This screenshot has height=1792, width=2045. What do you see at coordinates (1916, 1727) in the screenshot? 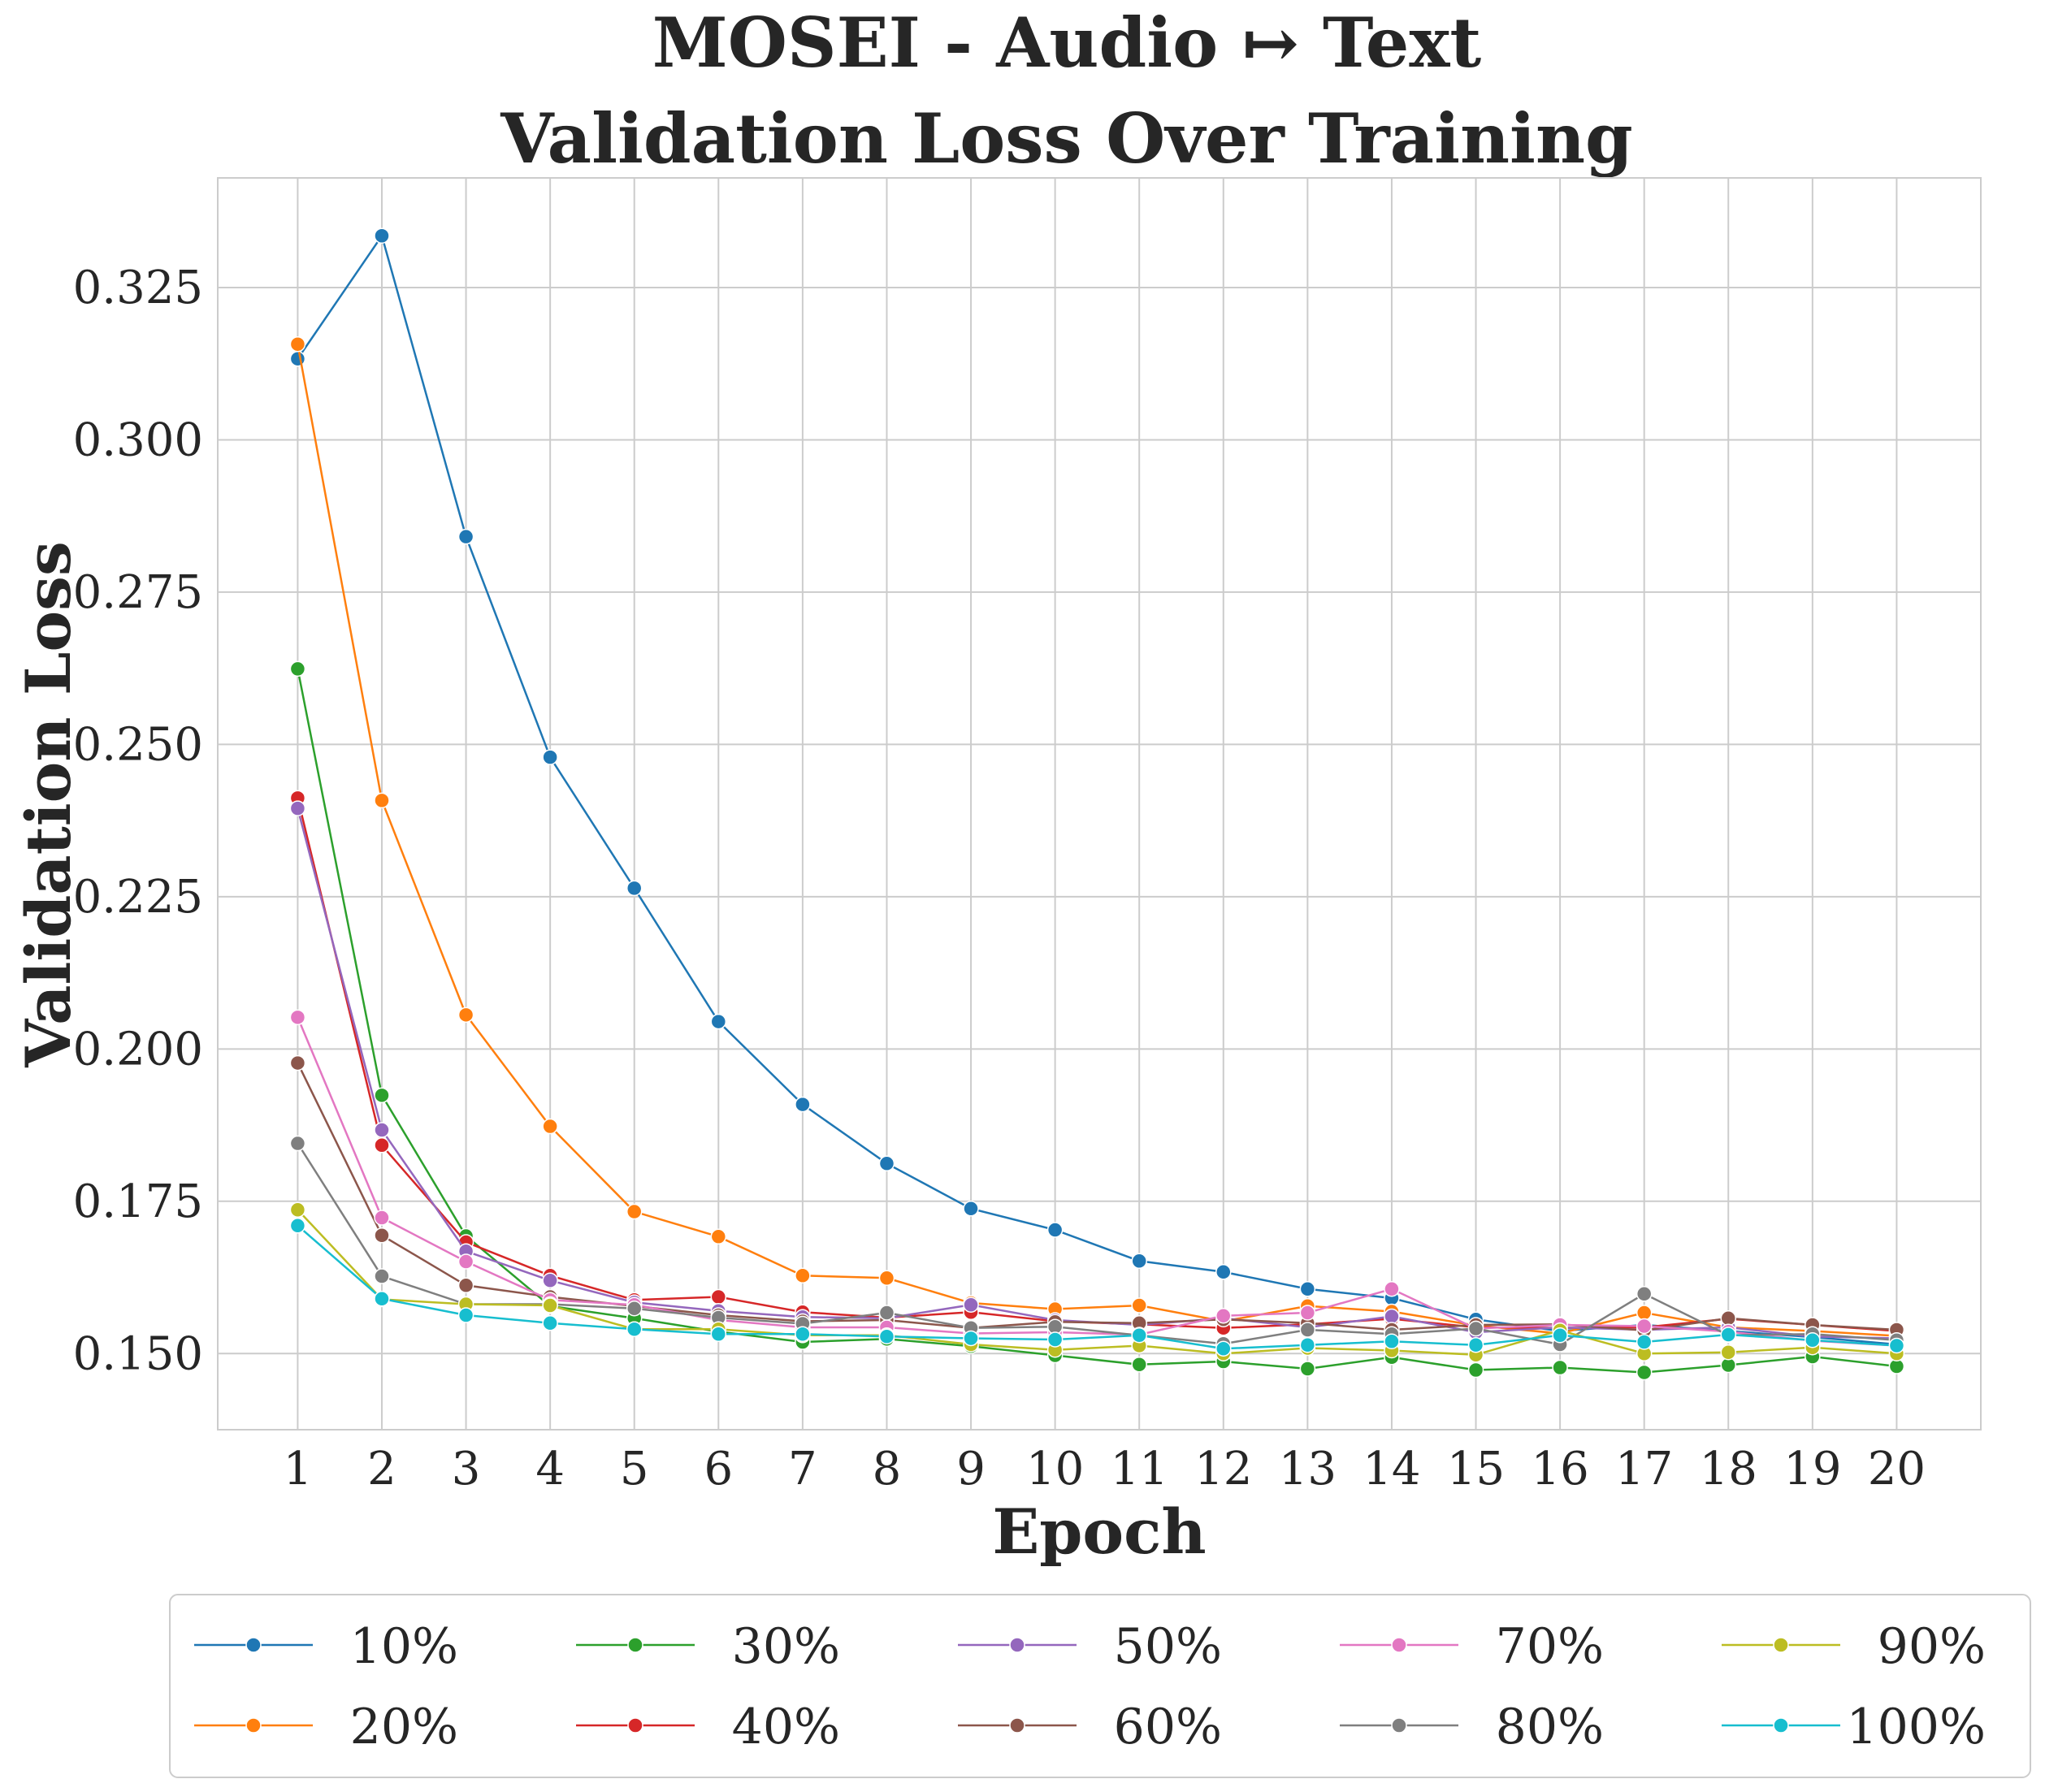
I see `legend-label: 100%` at bounding box center [1916, 1727].